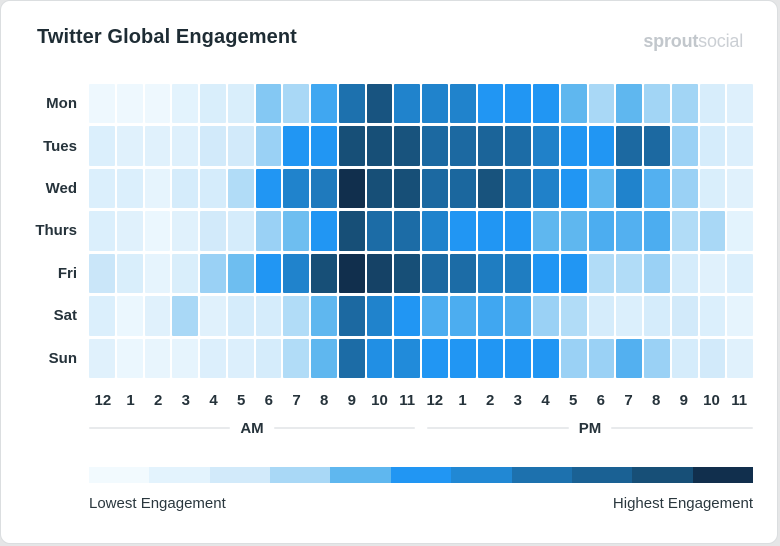 Image resolution: width=780 pixels, height=546 pixels. I want to click on day-label: Sat, so click(65, 316).